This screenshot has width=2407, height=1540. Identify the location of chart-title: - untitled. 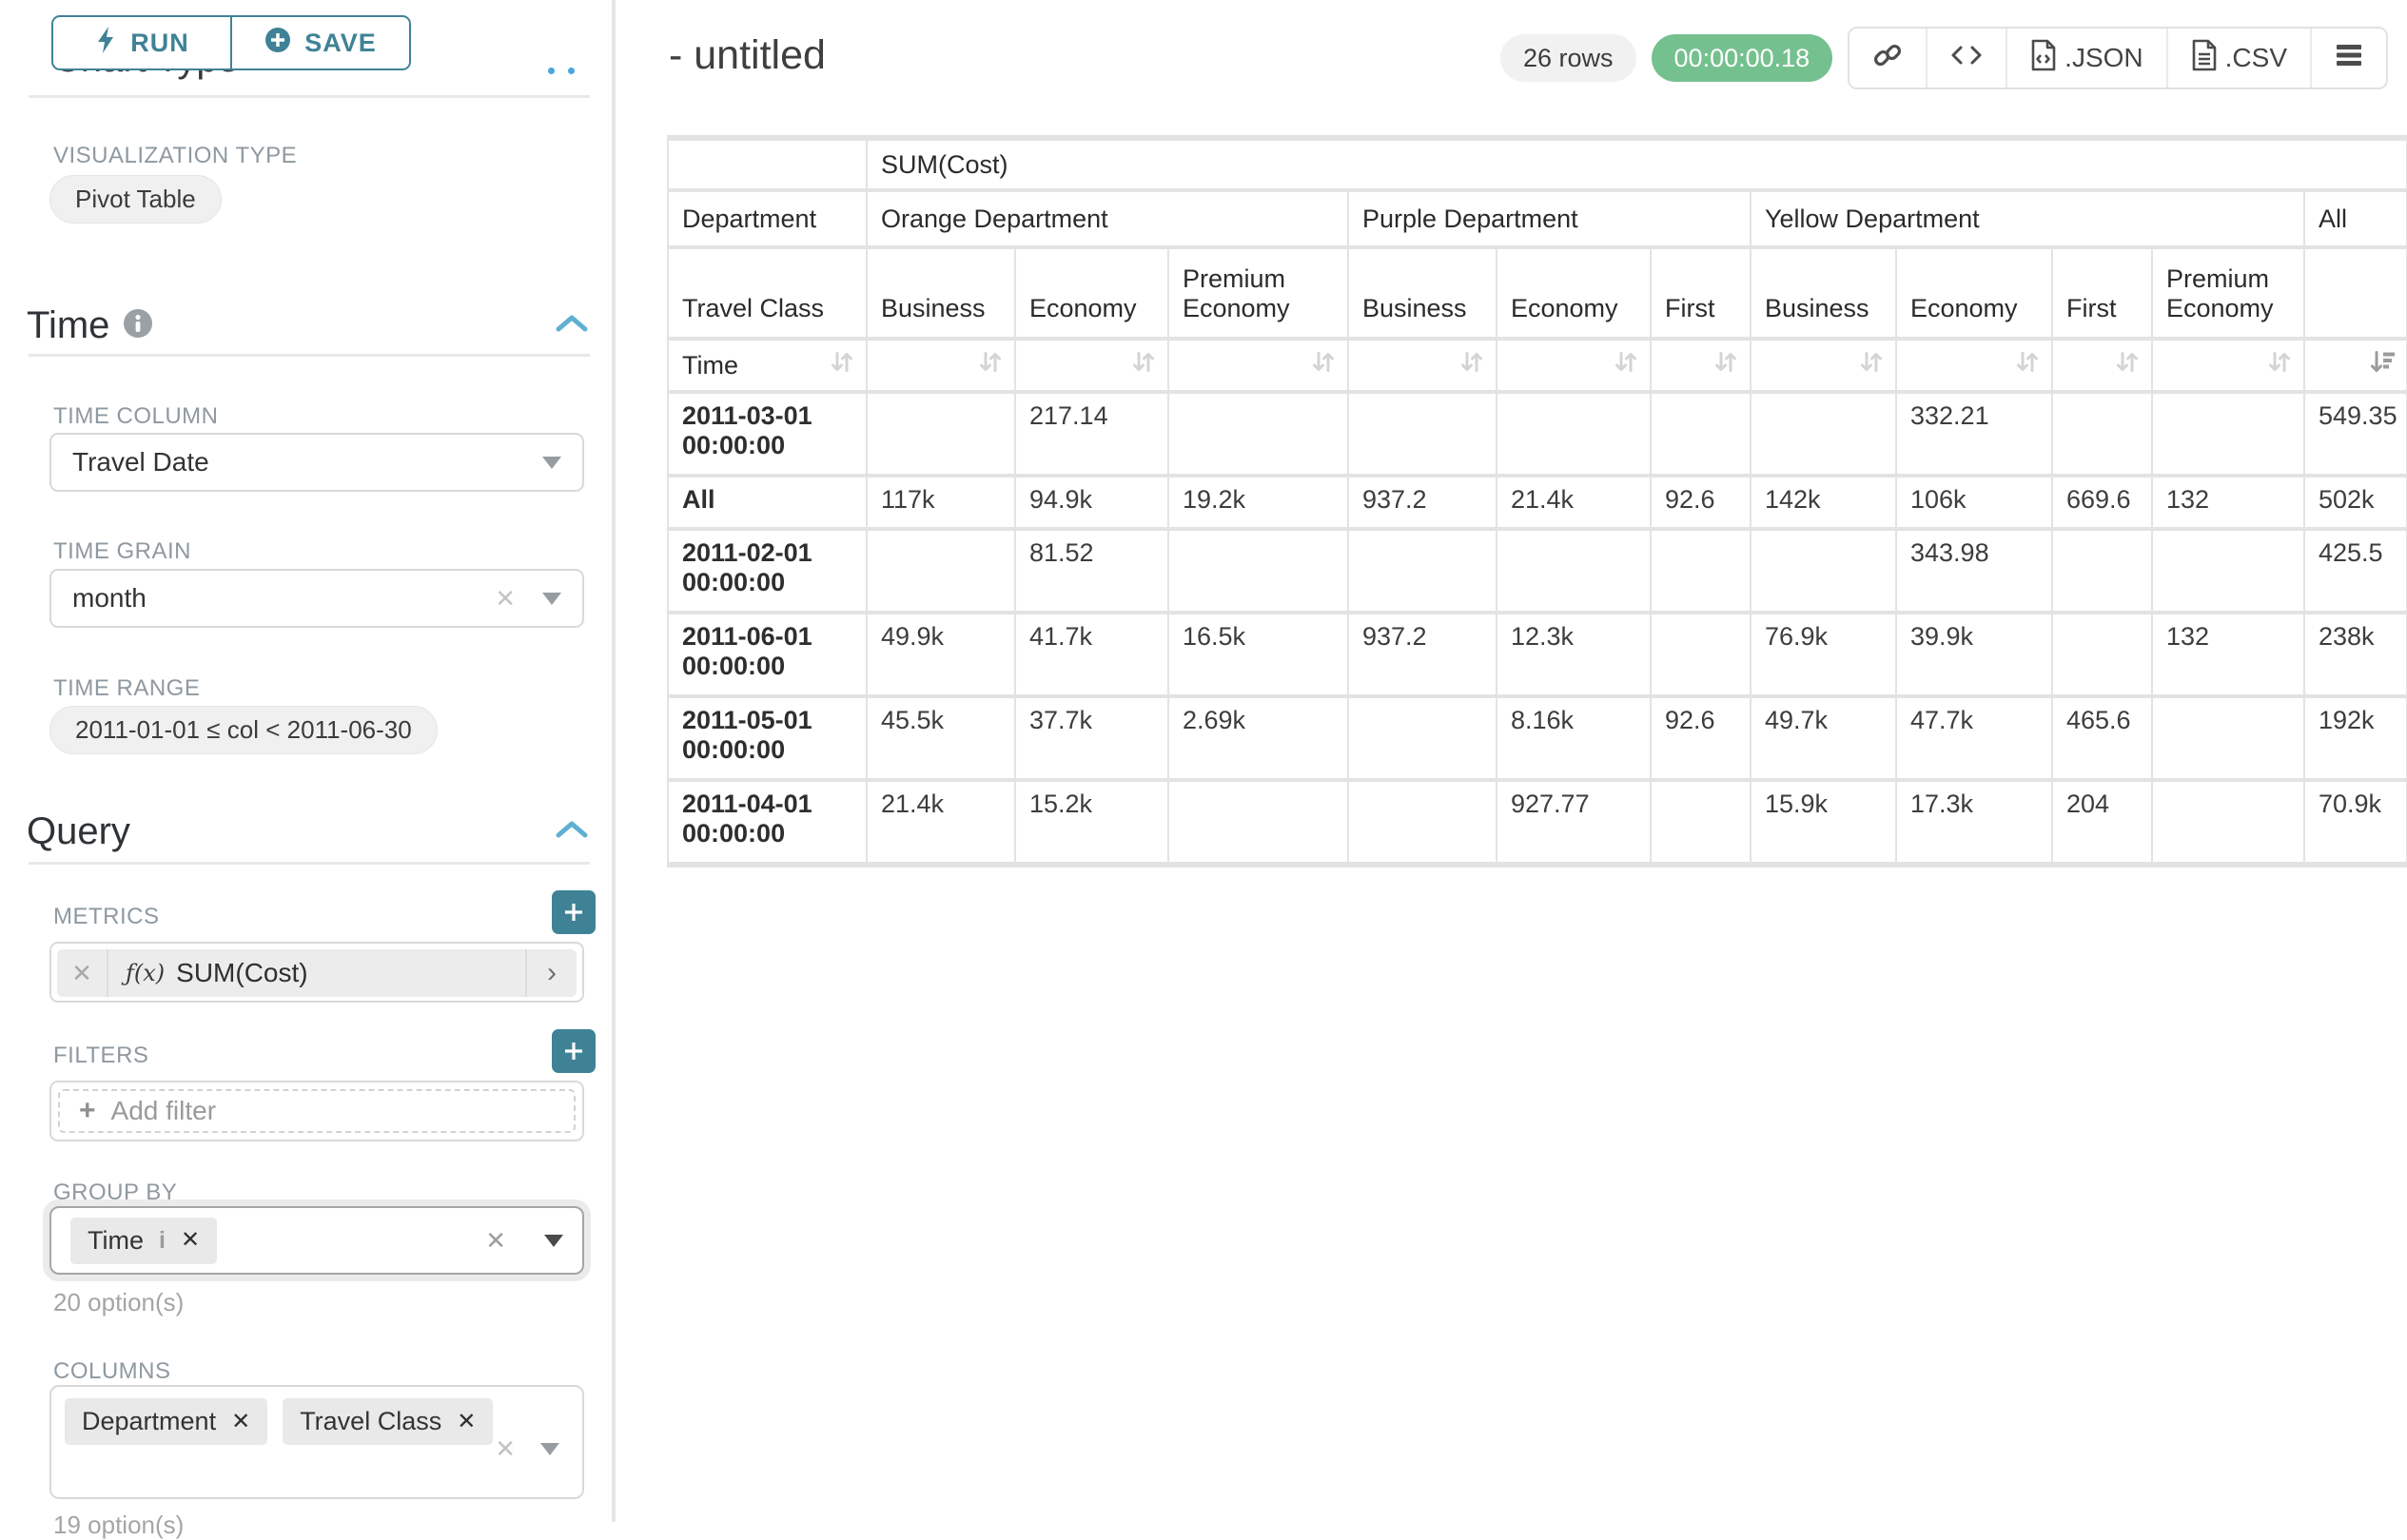
(747, 55).